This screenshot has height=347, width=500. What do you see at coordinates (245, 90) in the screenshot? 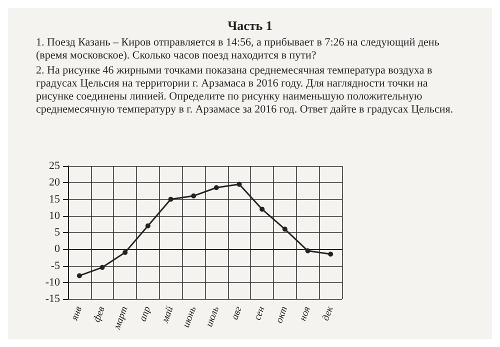
I see `text: 2. На рисунке 46 жирными точками показана среднемесячная температура воздуха в градусах Цельсия на территории г. Арзамаса в 2016 году. Для наглядности точки на рисунке соединены линией. Определите по рисунку наименьшую положительную среднемесячную температуру в г. Арзамасе за 2016 год. Ответ дайте в градусах Цельсия.` at bounding box center [245, 90].